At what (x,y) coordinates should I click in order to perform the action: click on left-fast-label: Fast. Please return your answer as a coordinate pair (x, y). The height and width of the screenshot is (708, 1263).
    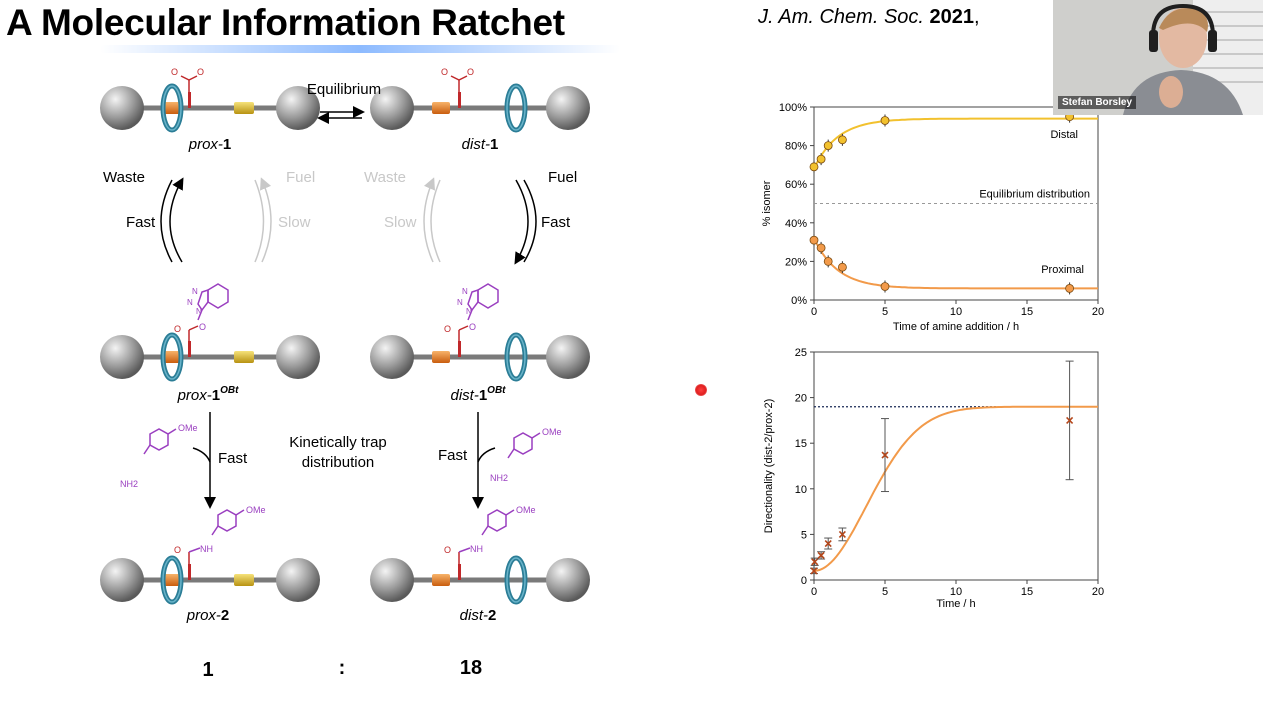
    Looking at the image, I should click on (141, 222).